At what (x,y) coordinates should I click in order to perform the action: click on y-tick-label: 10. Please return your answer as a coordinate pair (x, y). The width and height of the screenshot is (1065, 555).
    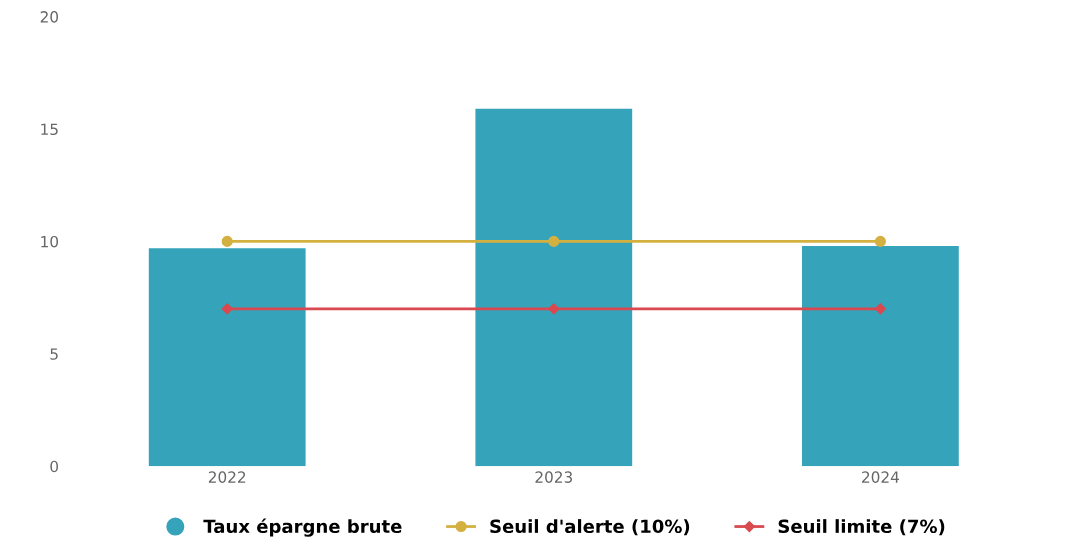
    Looking at the image, I should click on (50, 241).